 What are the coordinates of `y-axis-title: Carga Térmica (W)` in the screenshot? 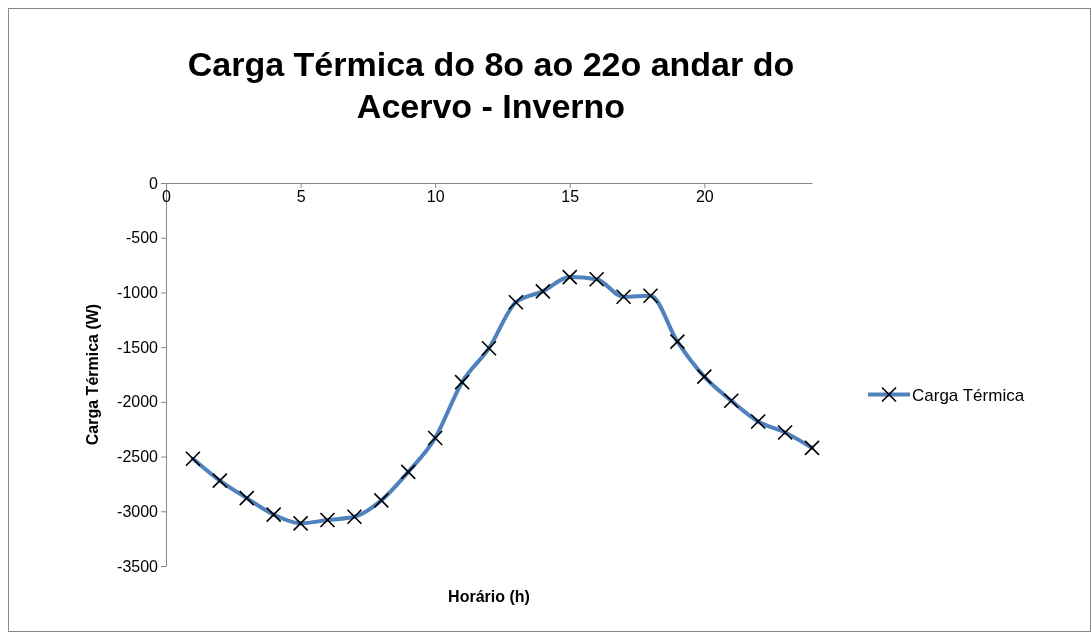 It's located at (92, 374).